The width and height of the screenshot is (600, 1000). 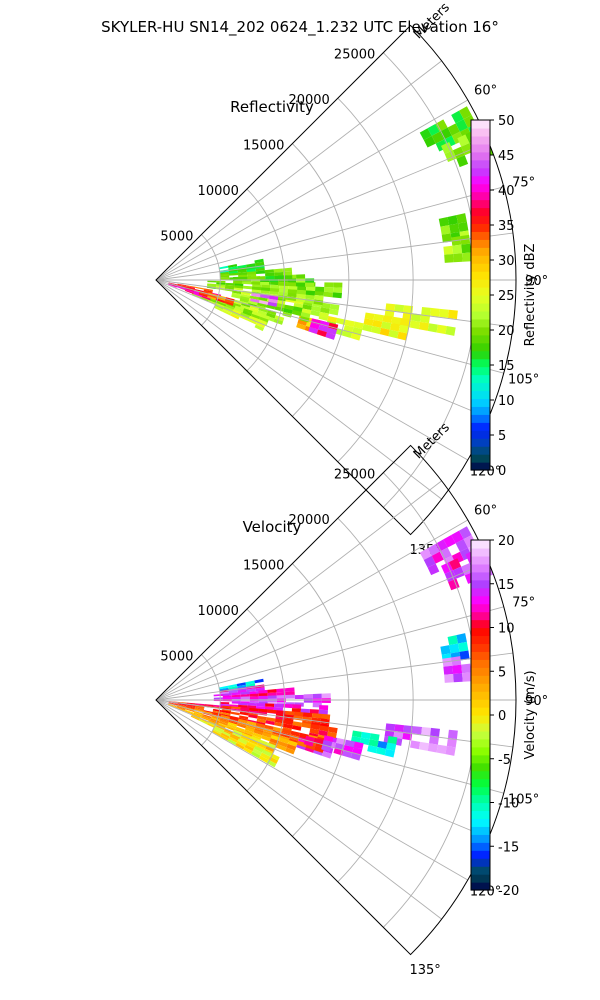 What do you see at coordinates (508, 847) in the screenshot?
I see `colorbar-tick-label: -15` at bounding box center [508, 847].